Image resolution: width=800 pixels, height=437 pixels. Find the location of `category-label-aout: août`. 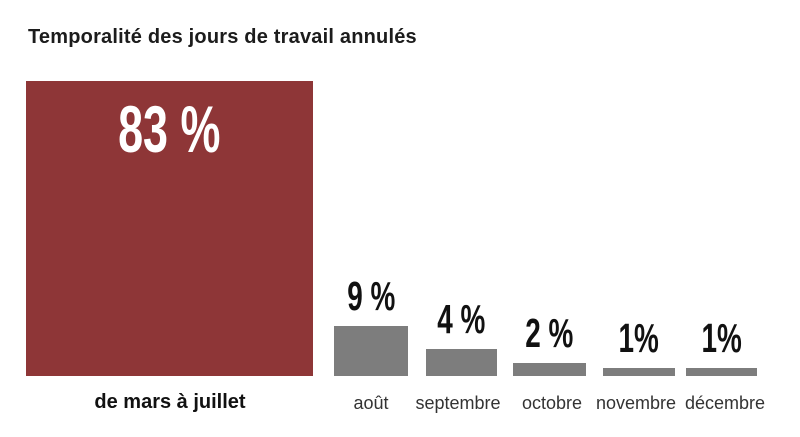

category-label-aout: août is located at coordinates (371, 403).